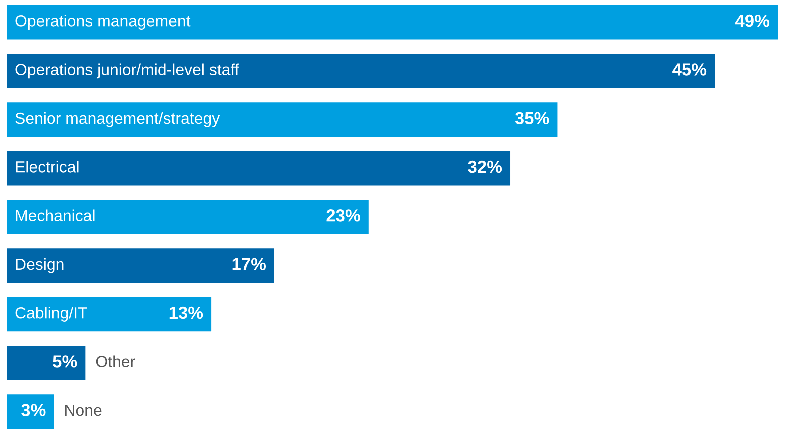 Image resolution: width=787 pixels, height=429 pixels. I want to click on data-label: 3%, so click(34, 410).